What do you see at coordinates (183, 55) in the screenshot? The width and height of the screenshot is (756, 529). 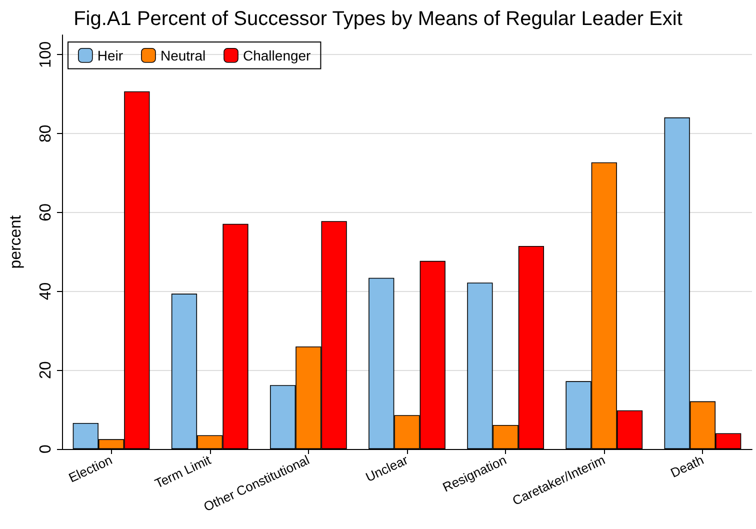 I see `legend-label: Neutral` at bounding box center [183, 55].